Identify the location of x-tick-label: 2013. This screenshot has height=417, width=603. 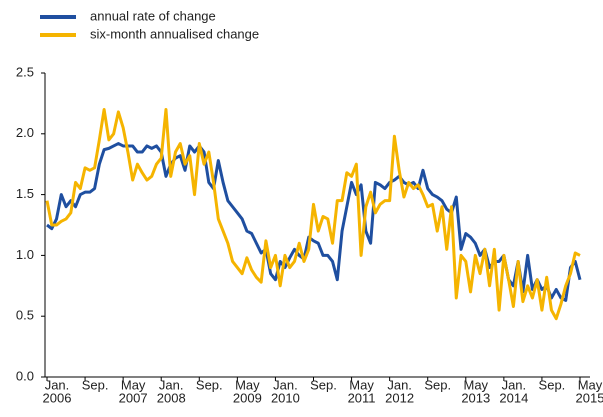
(475, 397).